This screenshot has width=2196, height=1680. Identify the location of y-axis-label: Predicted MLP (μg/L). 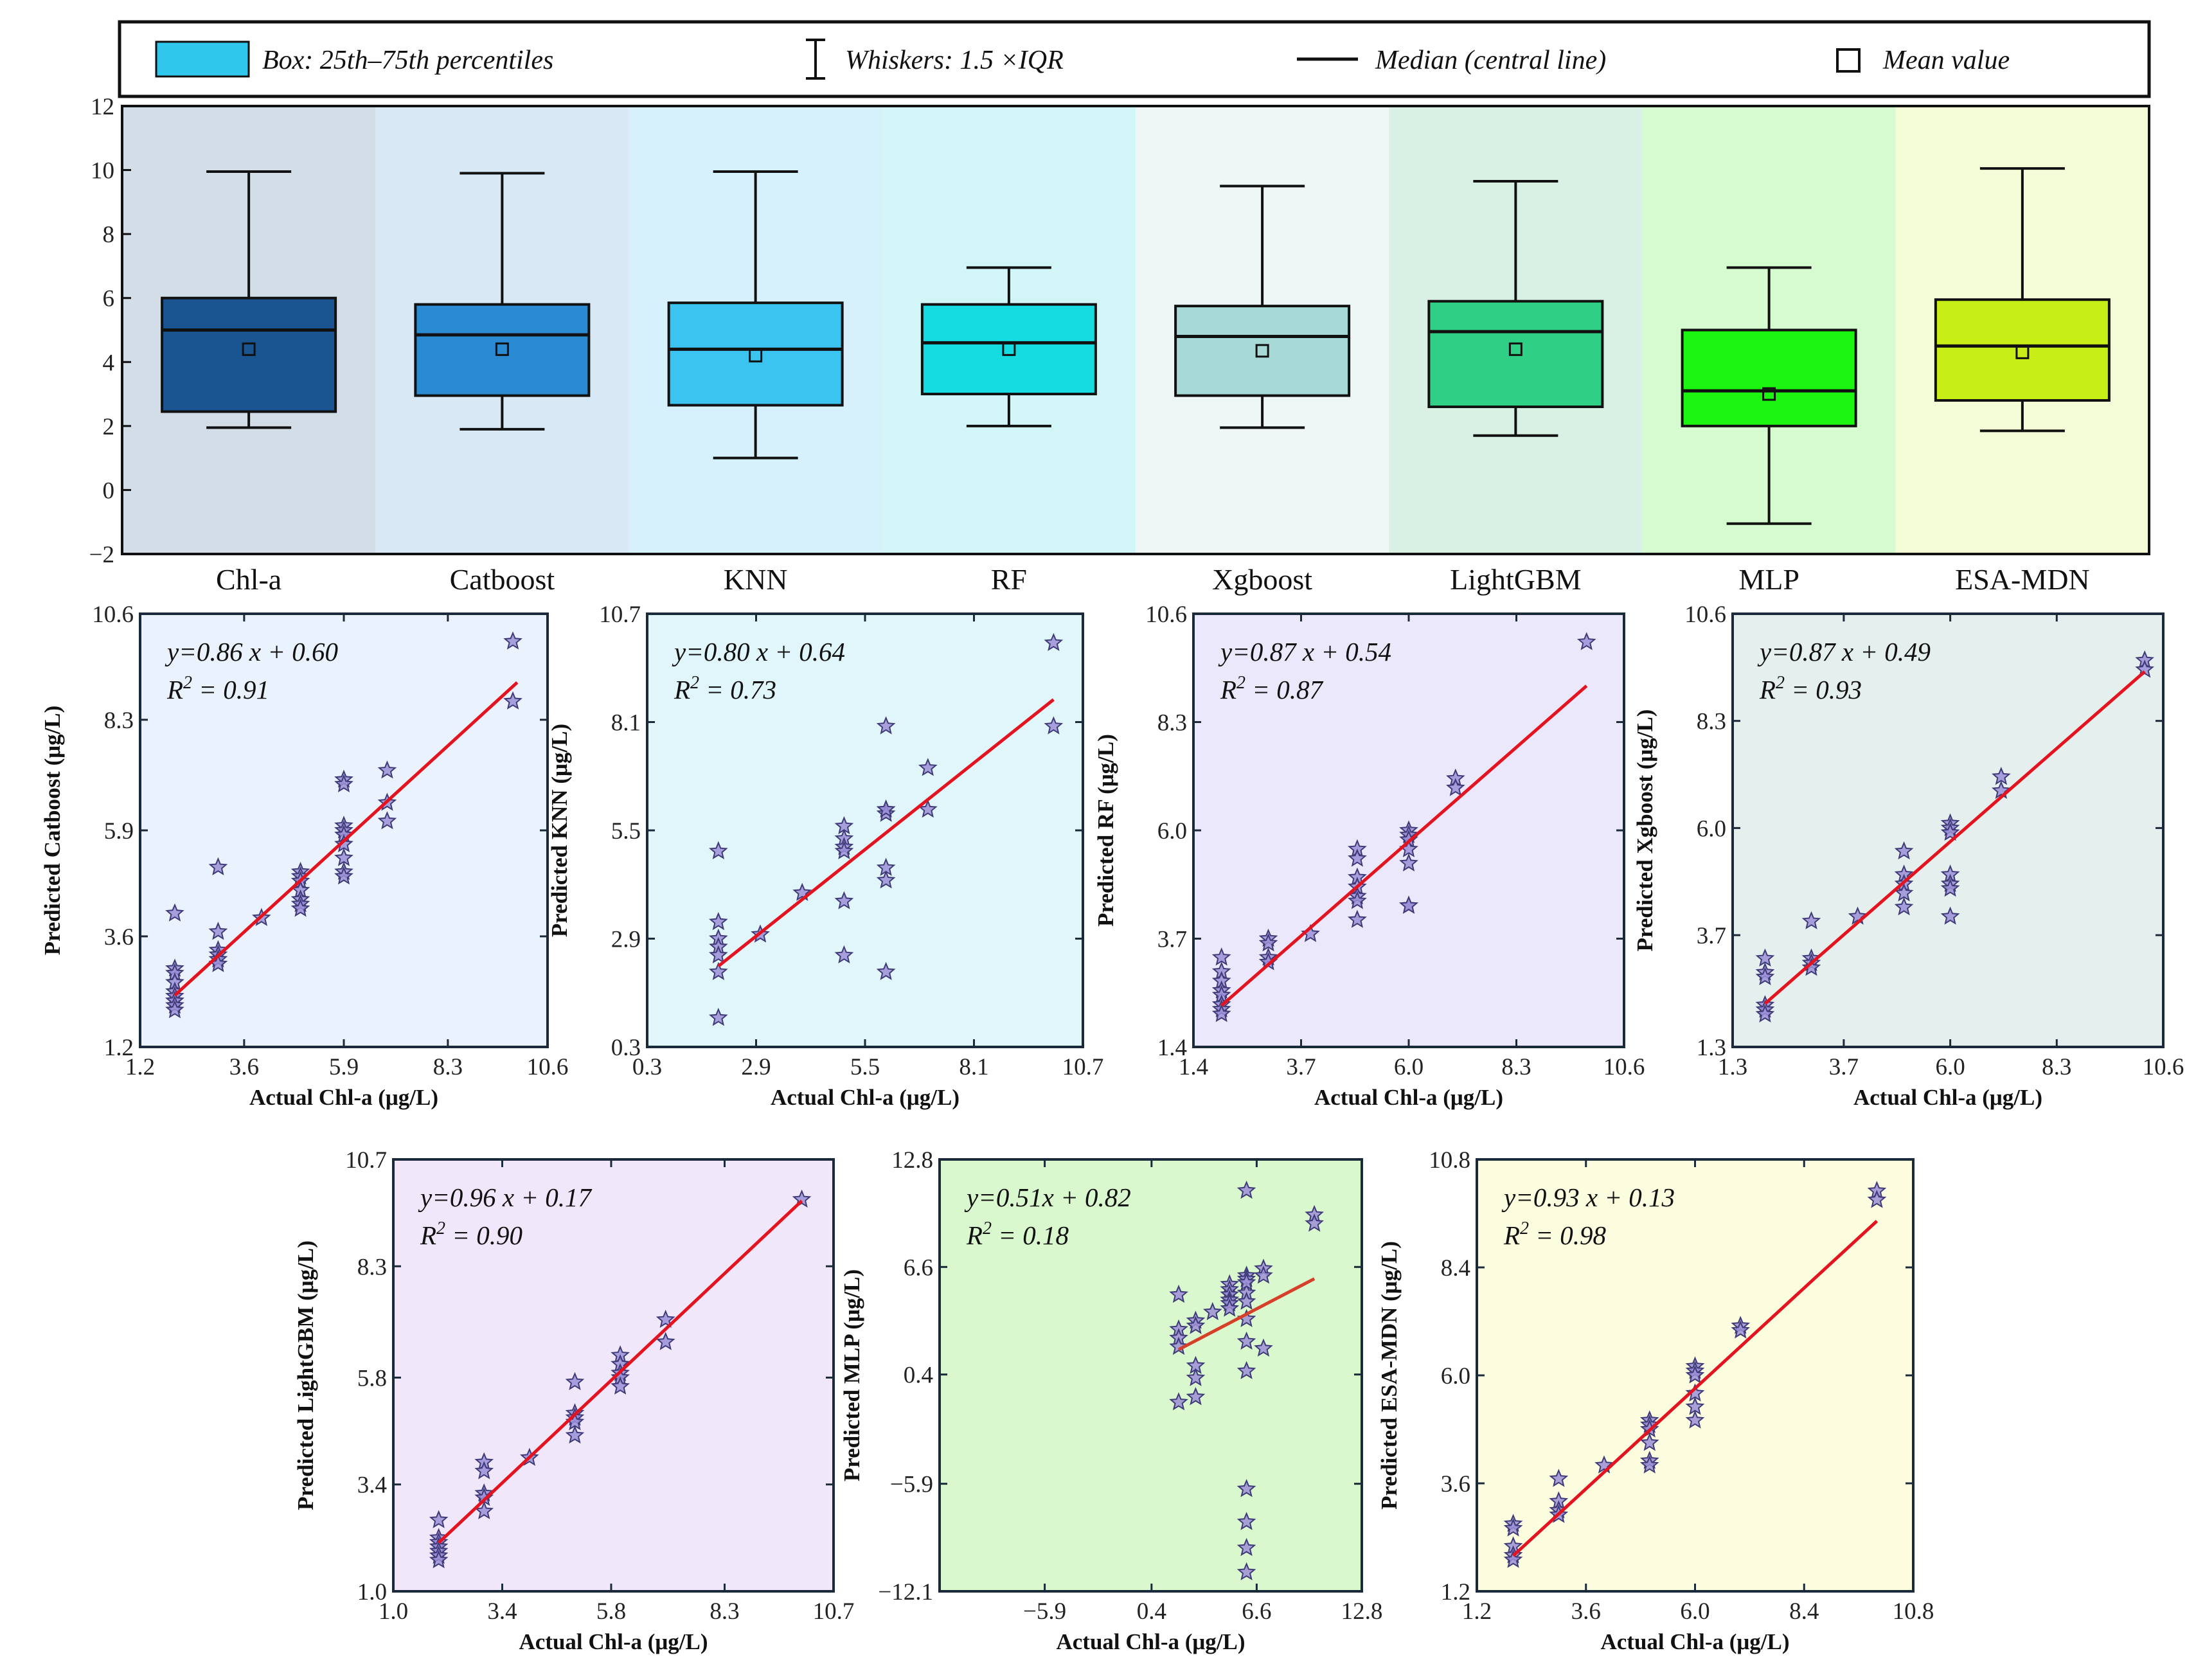
(851, 1375).